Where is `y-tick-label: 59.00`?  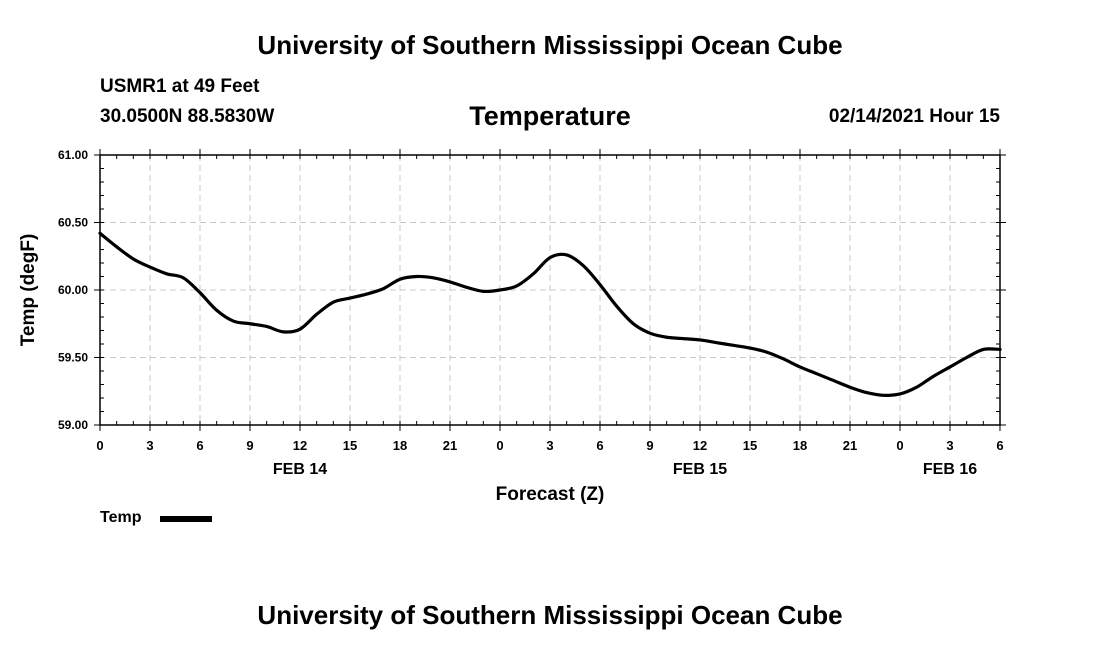 y-tick-label: 59.00 is located at coordinates (73, 425).